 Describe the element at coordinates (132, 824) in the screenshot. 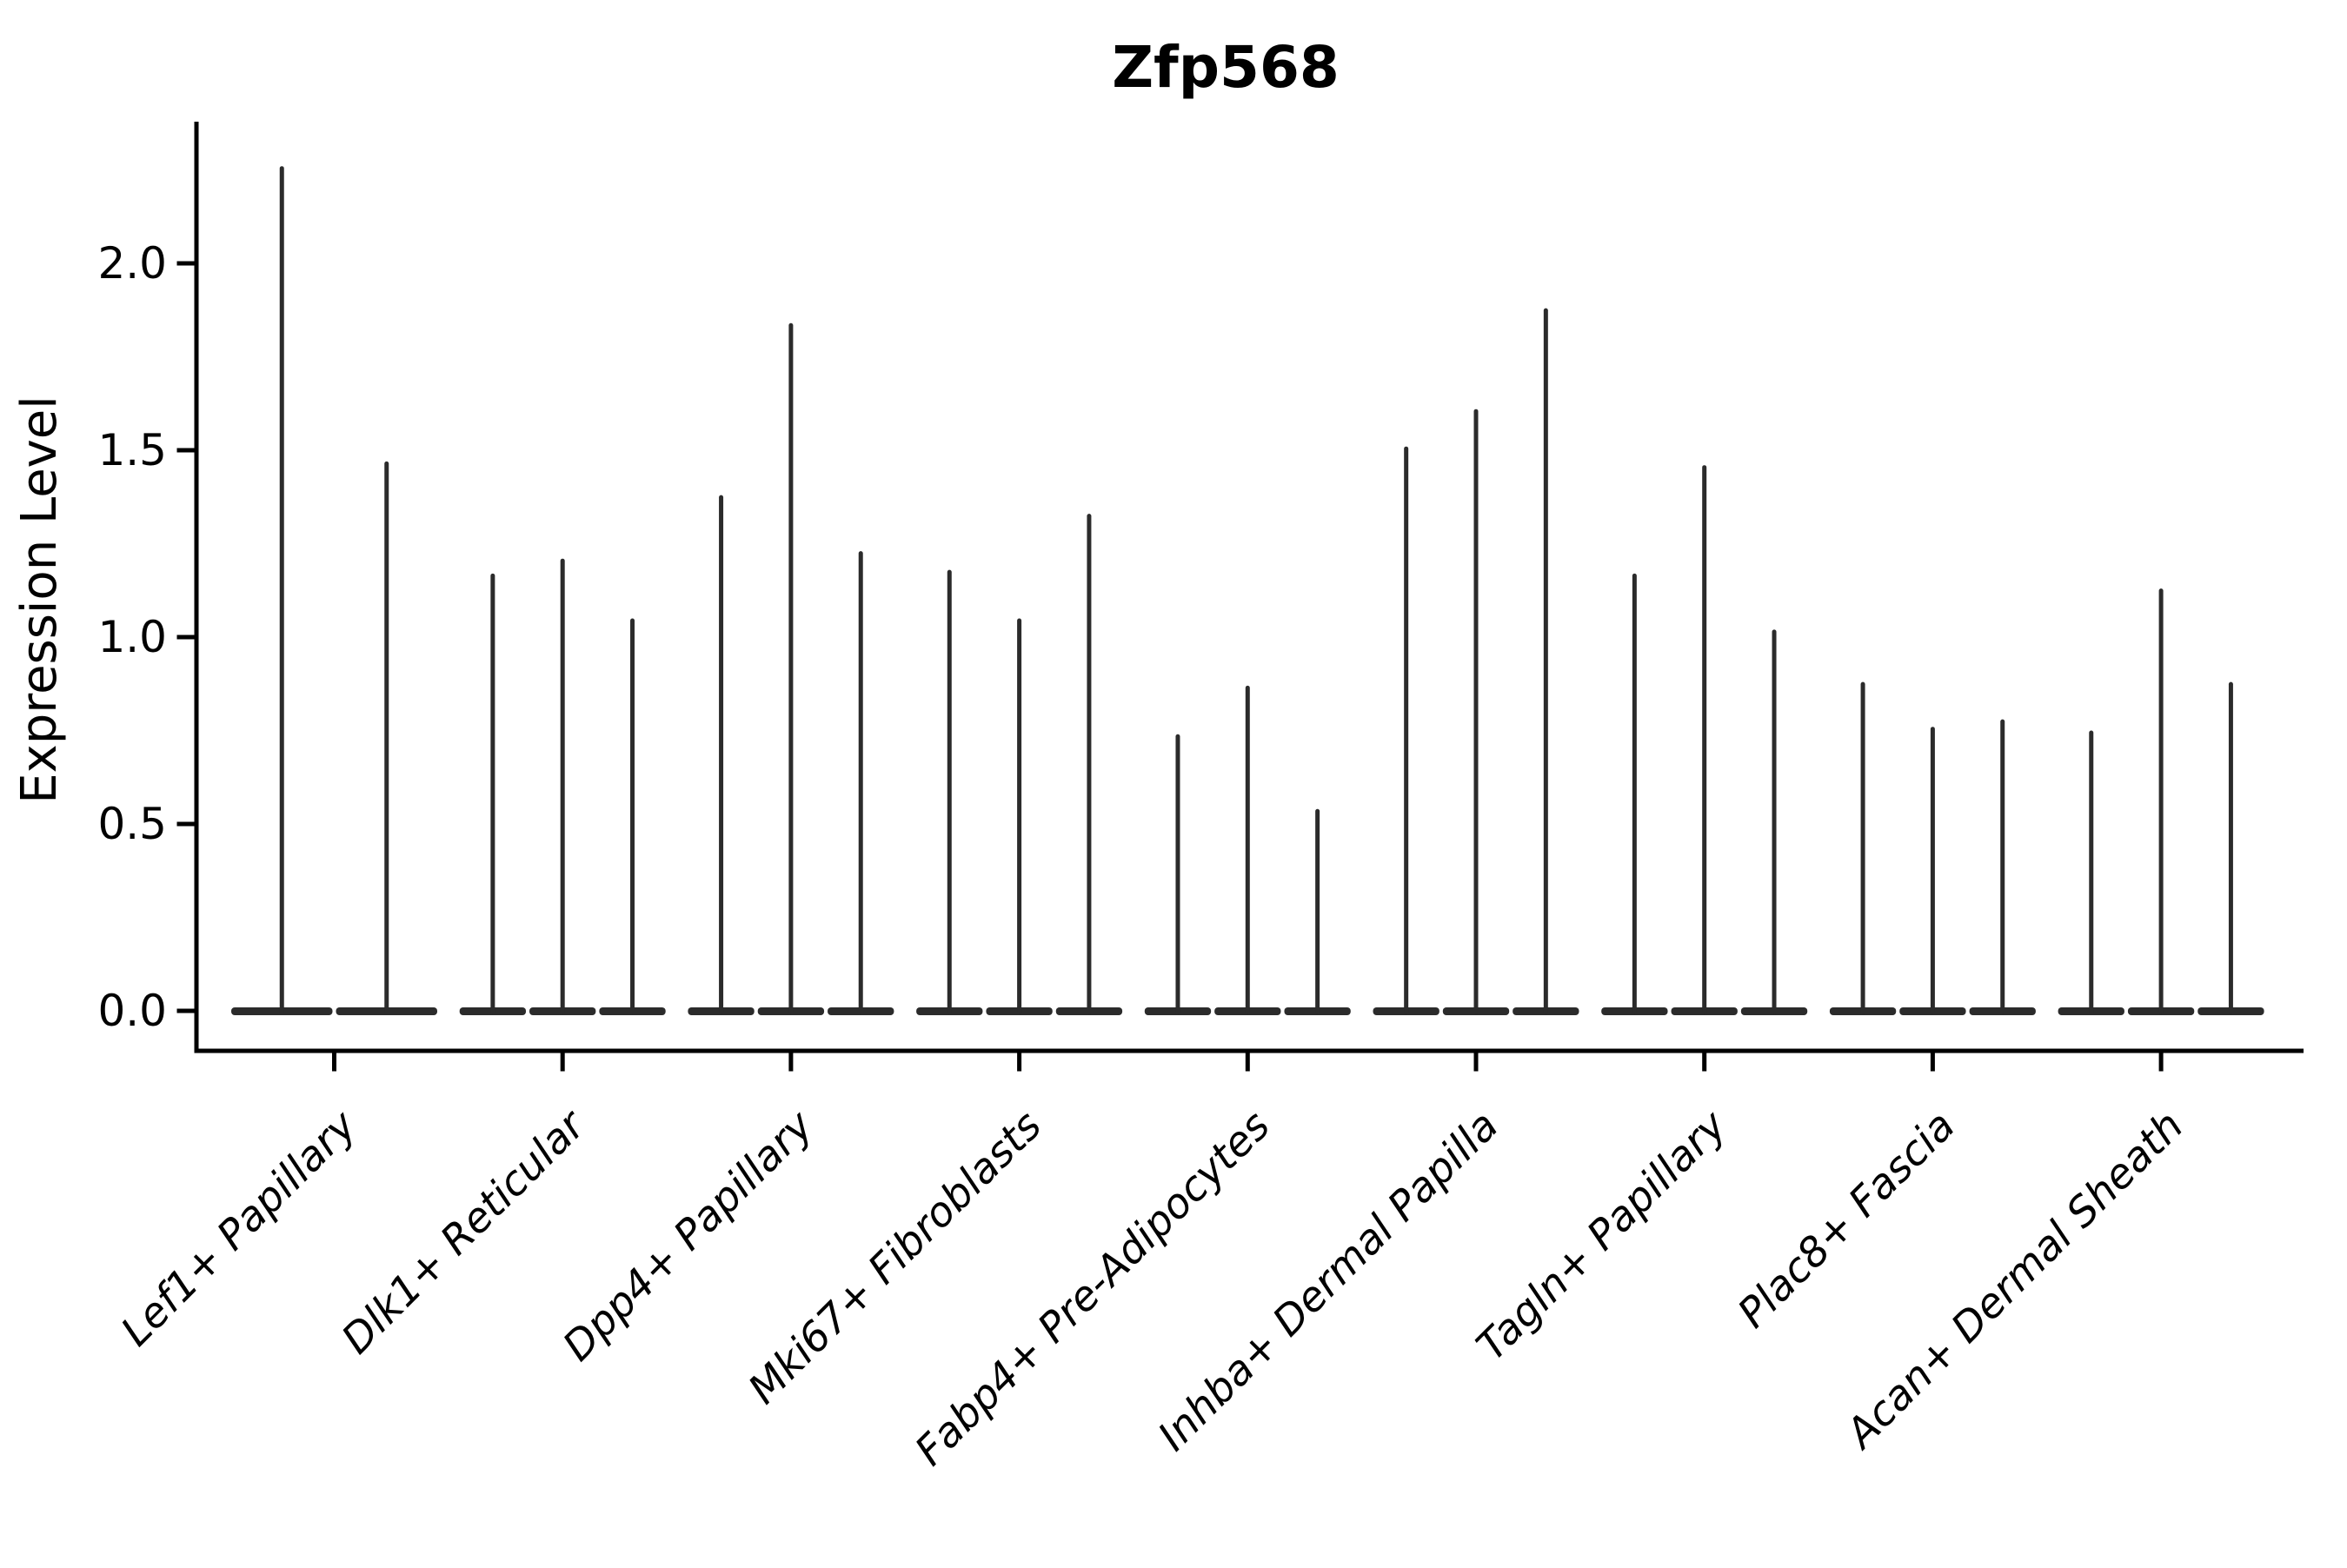

I see `y-tick-label: 0.5` at that location.